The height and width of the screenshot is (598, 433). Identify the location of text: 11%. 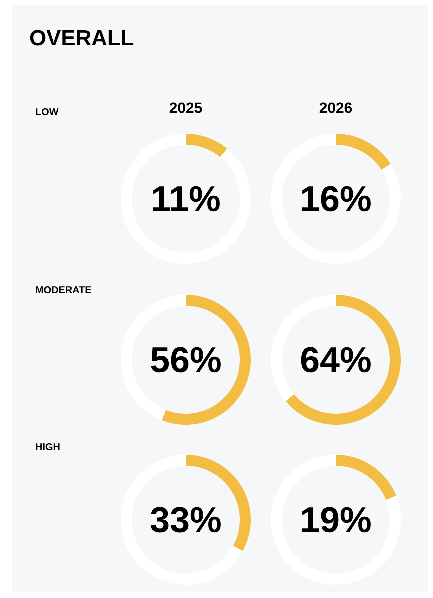
(186, 199).